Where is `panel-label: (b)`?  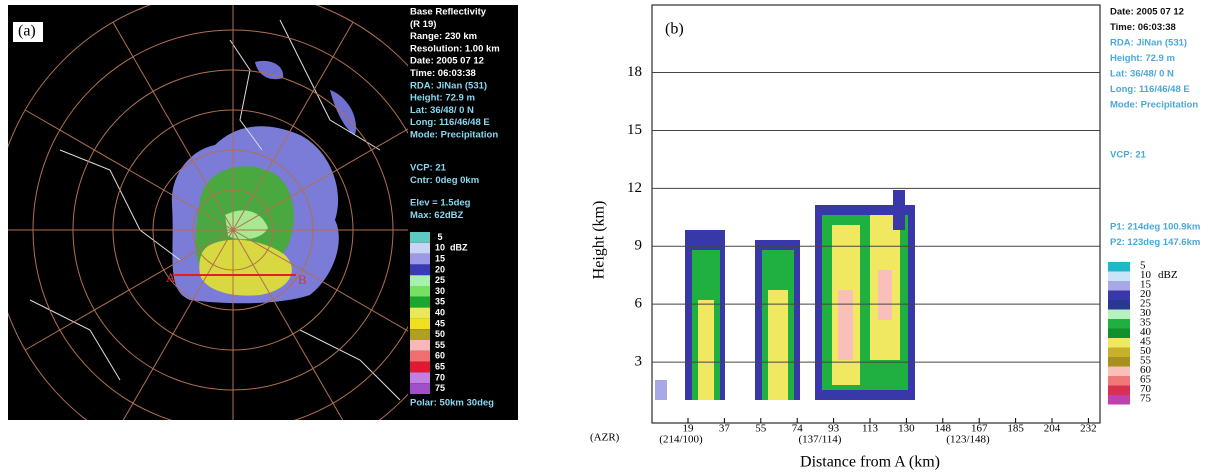 panel-label: (b) is located at coordinates (674, 29).